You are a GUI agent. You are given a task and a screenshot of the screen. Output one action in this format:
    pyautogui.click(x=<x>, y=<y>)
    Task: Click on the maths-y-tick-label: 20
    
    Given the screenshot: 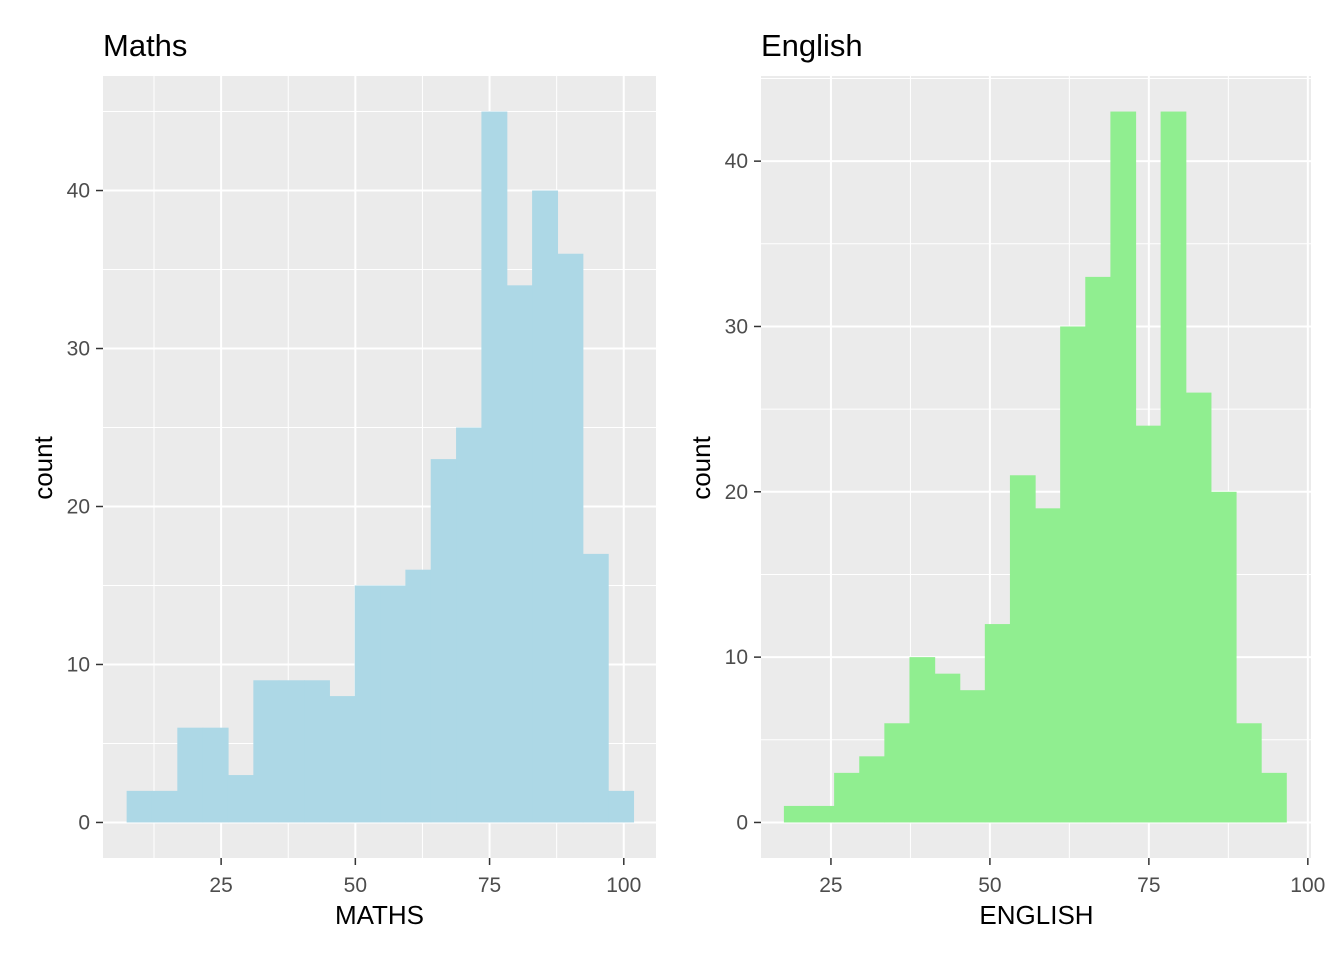 What is the action you would take?
    pyautogui.click(x=78, y=506)
    